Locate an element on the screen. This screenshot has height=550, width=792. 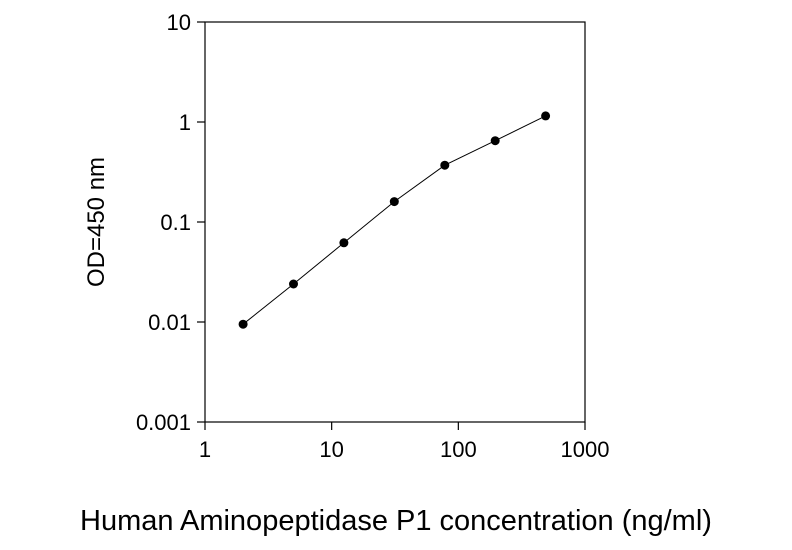
x-tick-label: 10 is located at coordinates (331, 449).